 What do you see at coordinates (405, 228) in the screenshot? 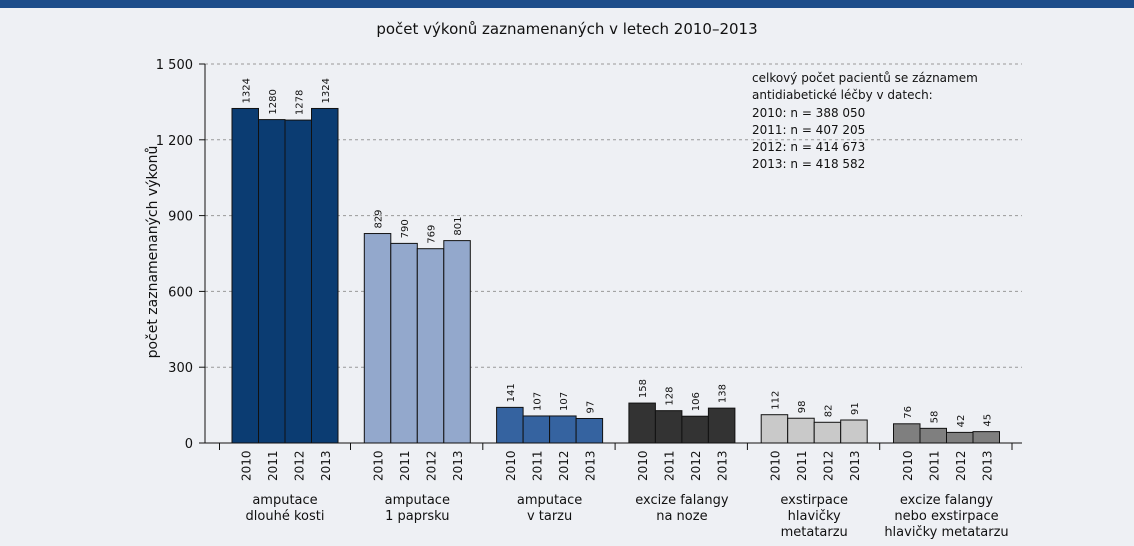
I see `value-label: 790` at bounding box center [405, 228].